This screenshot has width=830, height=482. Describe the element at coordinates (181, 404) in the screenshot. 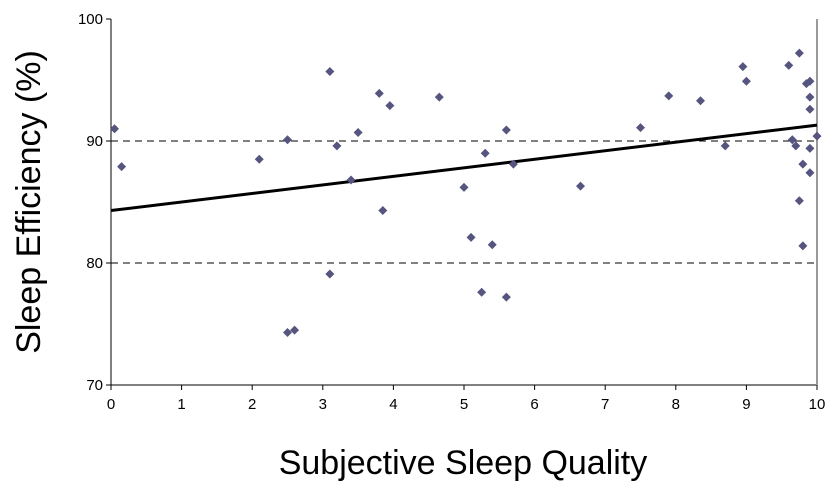

I see `x-tick-label-1: 1` at that location.